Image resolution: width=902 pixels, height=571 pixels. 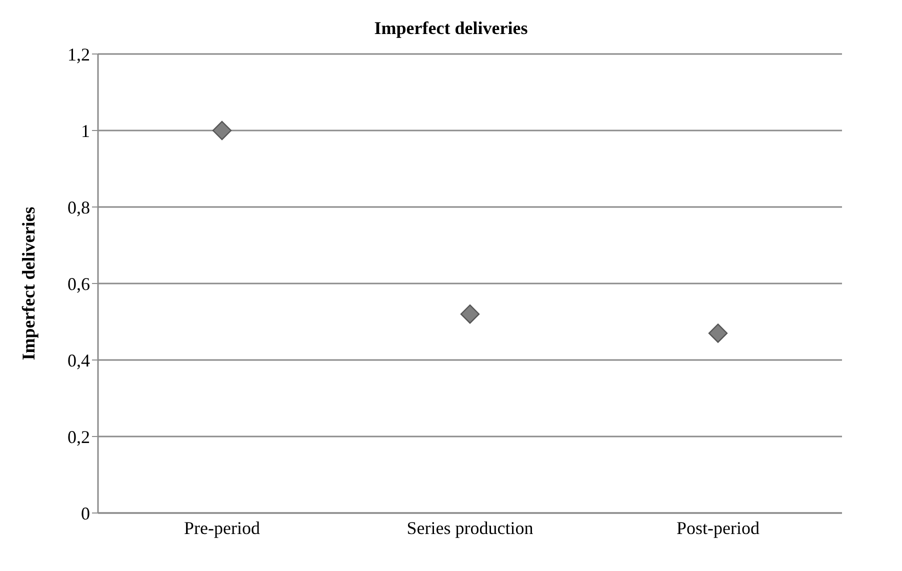 What do you see at coordinates (85, 130) in the screenshot?
I see `y-tick-label: 1` at bounding box center [85, 130].